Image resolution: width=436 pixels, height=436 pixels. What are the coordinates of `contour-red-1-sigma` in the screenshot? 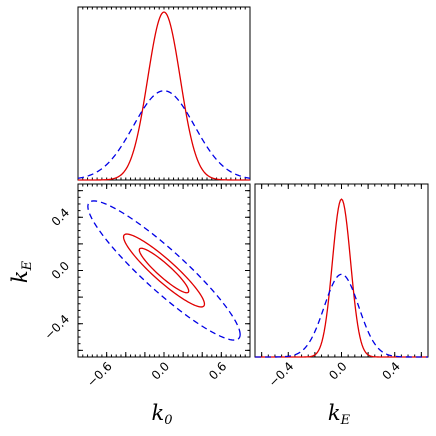 It's located at (164, 270).